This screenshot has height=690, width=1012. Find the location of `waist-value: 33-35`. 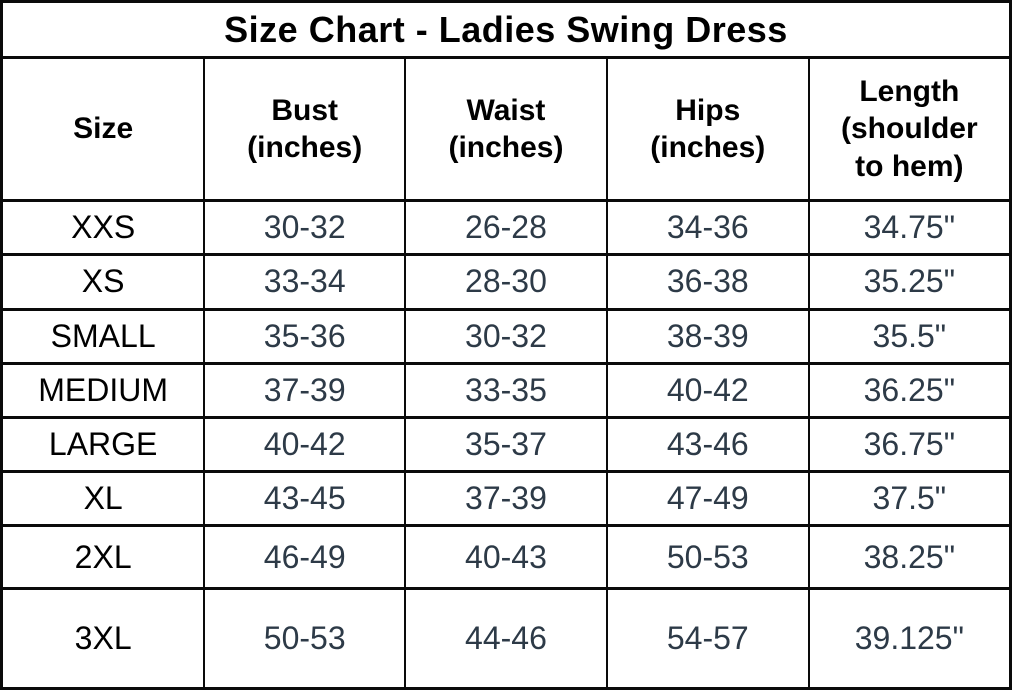

waist-value: 33-35 is located at coordinates (506, 390).